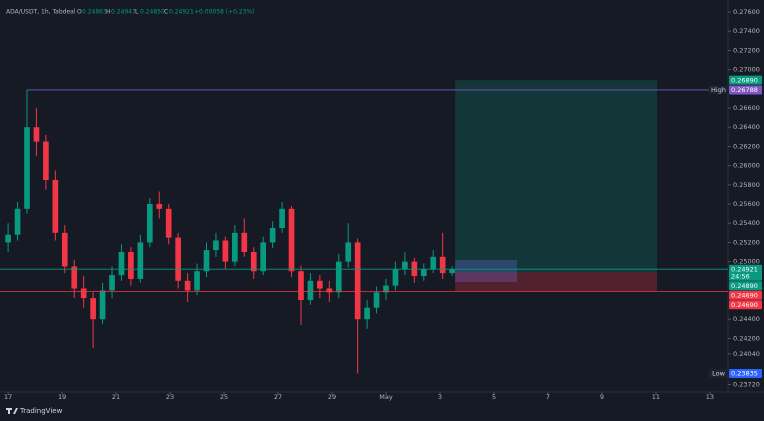 This screenshot has width=764, height=421. Describe the element at coordinates (746, 385) in the screenshot. I see `y-tick-label: 0.23720` at that location.